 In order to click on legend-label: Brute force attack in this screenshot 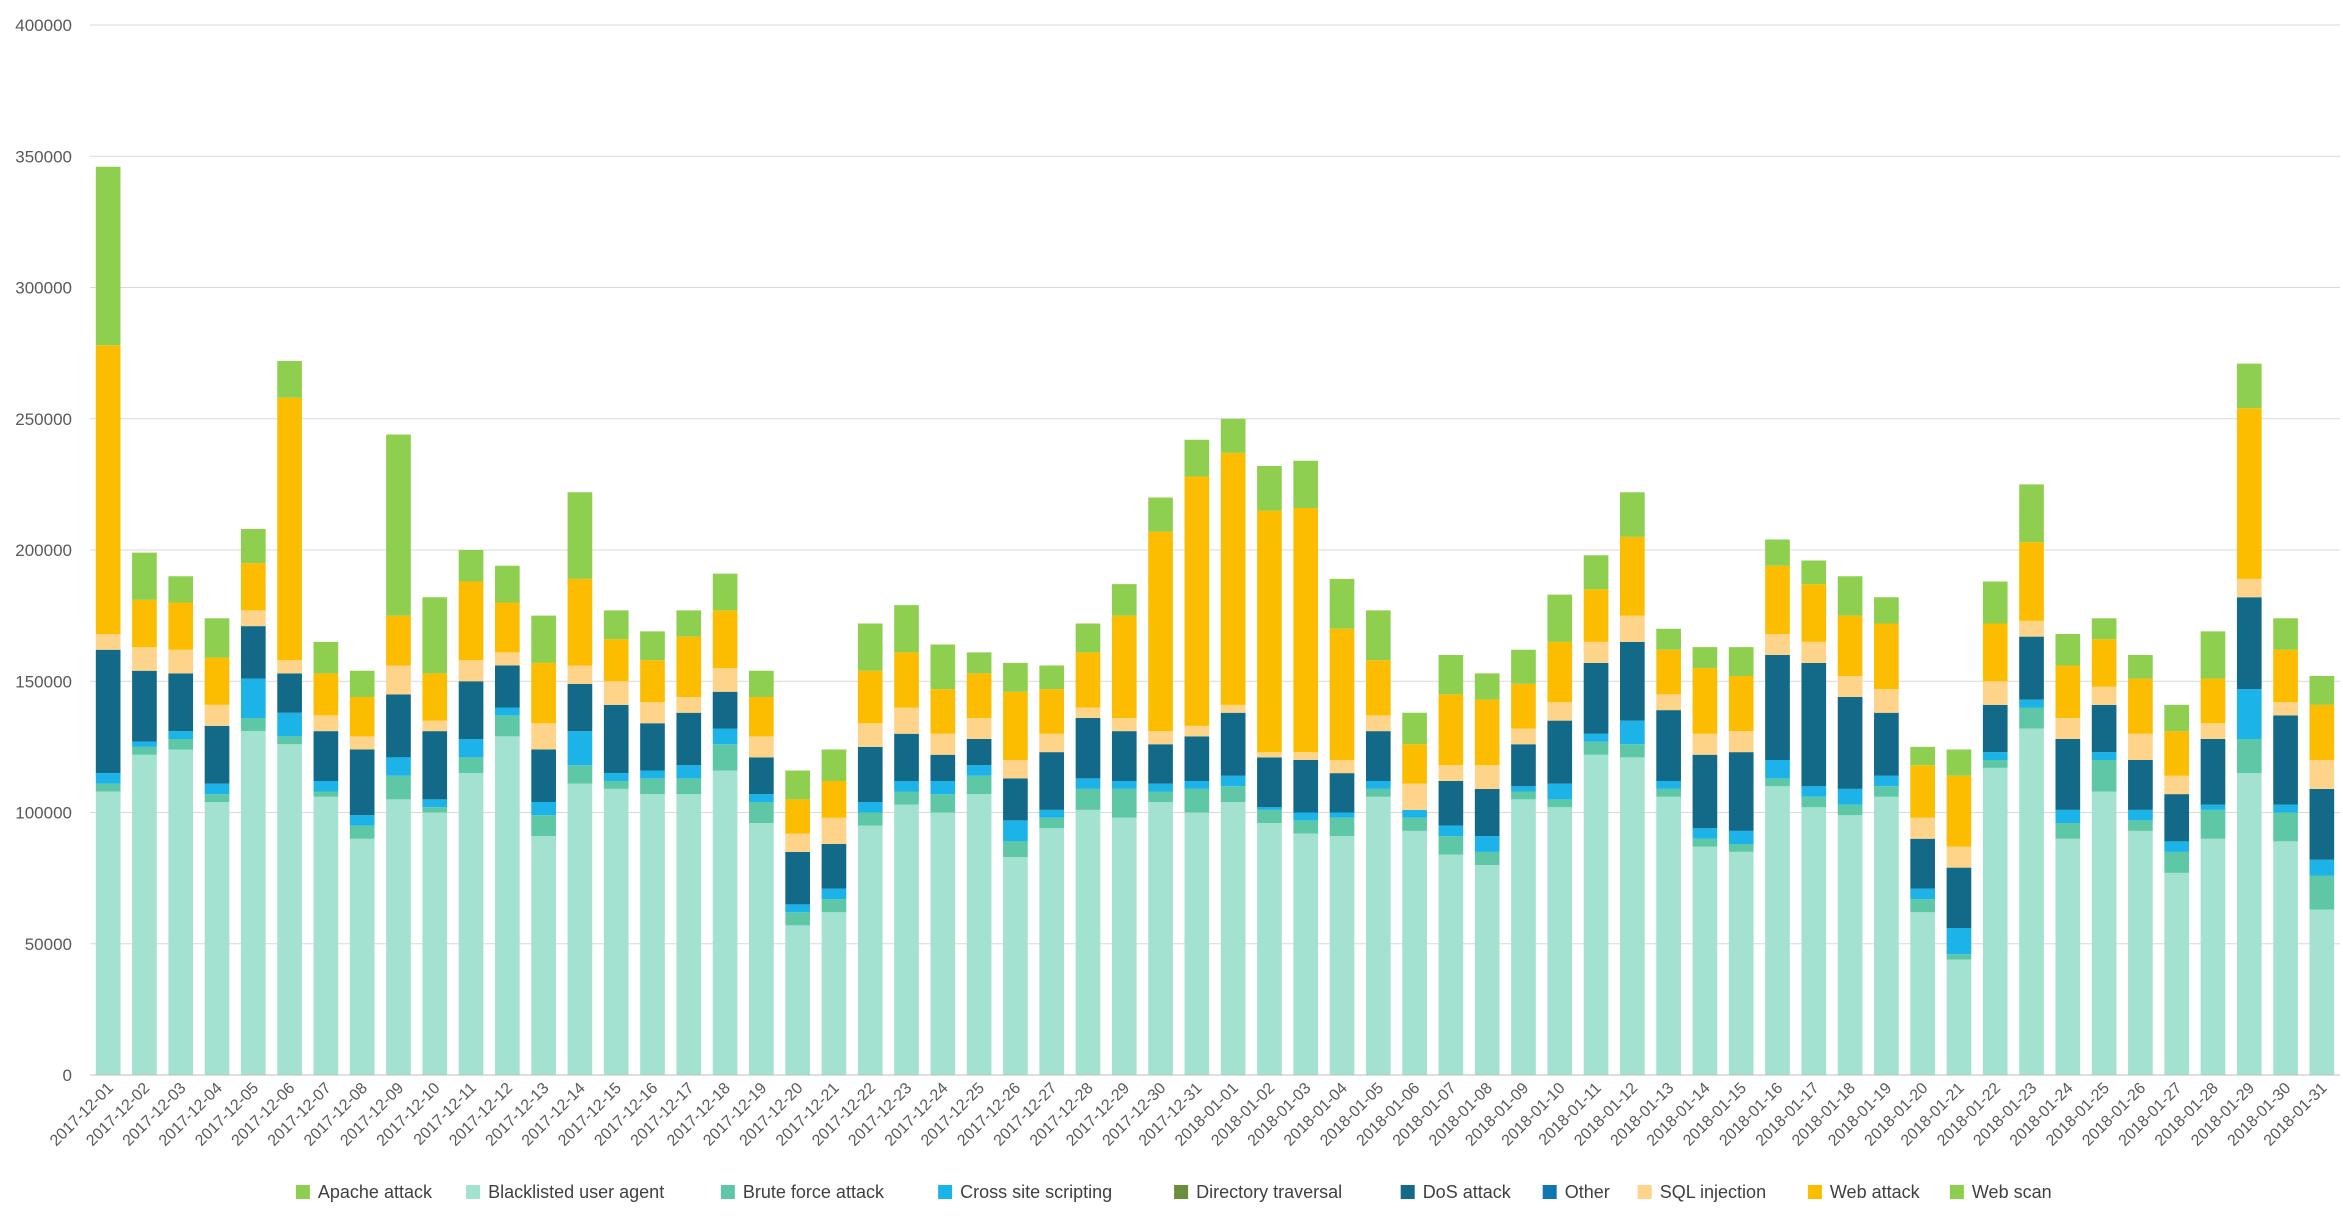, I will do `click(814, 1192)`.